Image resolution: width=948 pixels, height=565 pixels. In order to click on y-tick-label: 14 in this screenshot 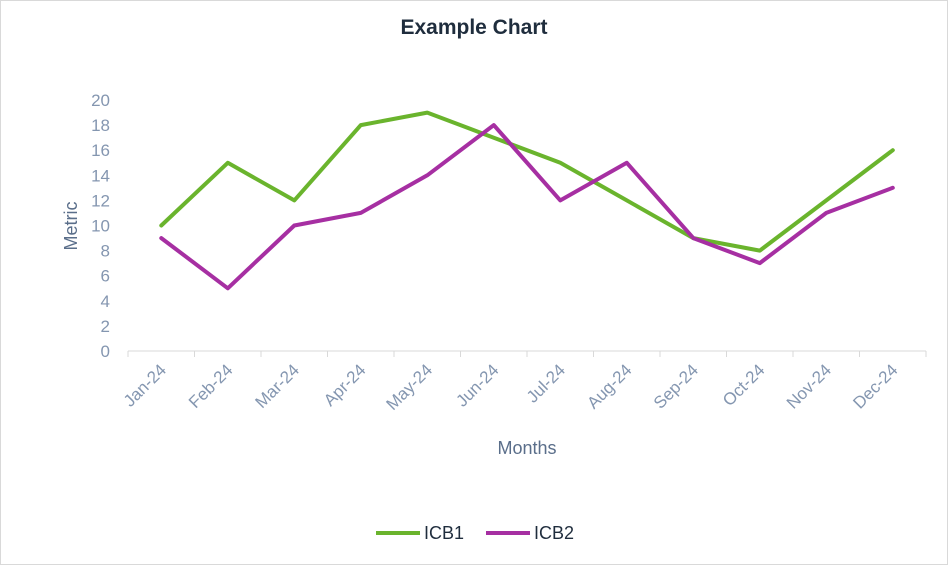, I will do `click(100, 175)`.